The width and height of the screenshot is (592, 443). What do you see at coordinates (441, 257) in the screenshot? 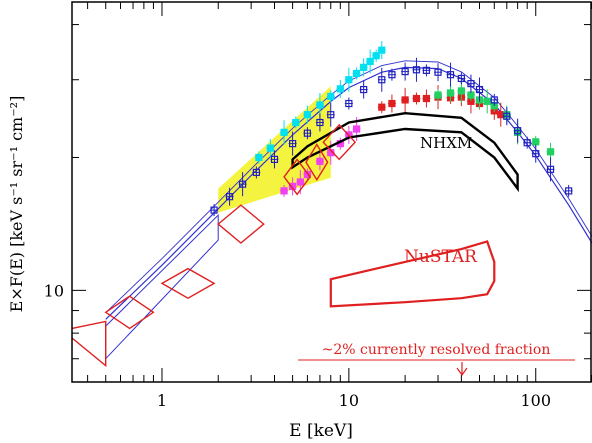
I see `nustar-label: NuSTAR` at bounding box center [441, 257].